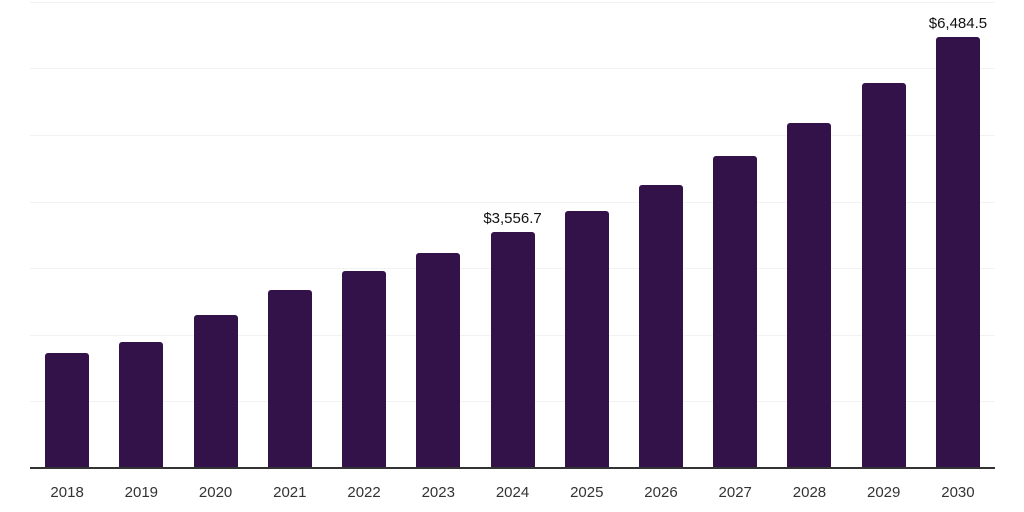  Describe the element at coordinates (587, 492) in the screenshot. I see `x-tick-label: 2025` at that location.